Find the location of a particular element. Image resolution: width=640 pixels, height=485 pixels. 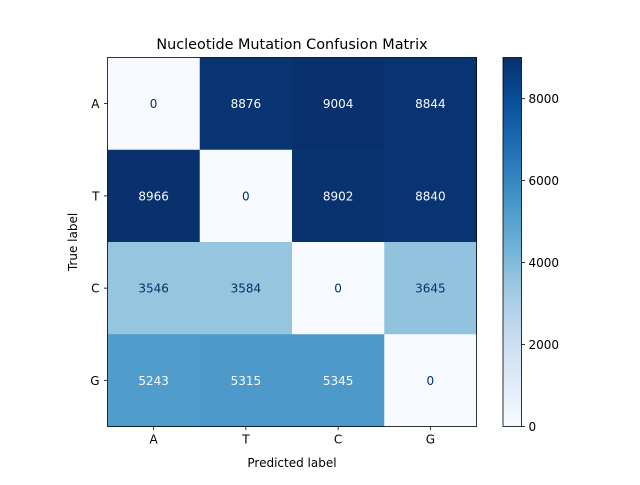

colorbar-ticks: 0 2000 4000 6000 8000 is located at coordinates (540, 263).